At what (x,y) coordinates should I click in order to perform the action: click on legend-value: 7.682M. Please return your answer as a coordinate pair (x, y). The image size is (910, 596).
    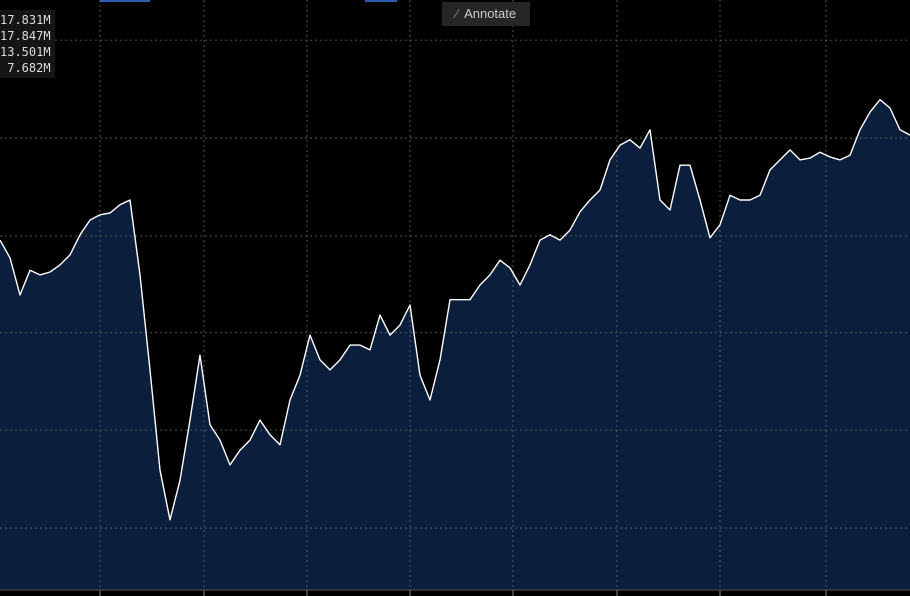
    Looking at the image, I should click on (29, 68).